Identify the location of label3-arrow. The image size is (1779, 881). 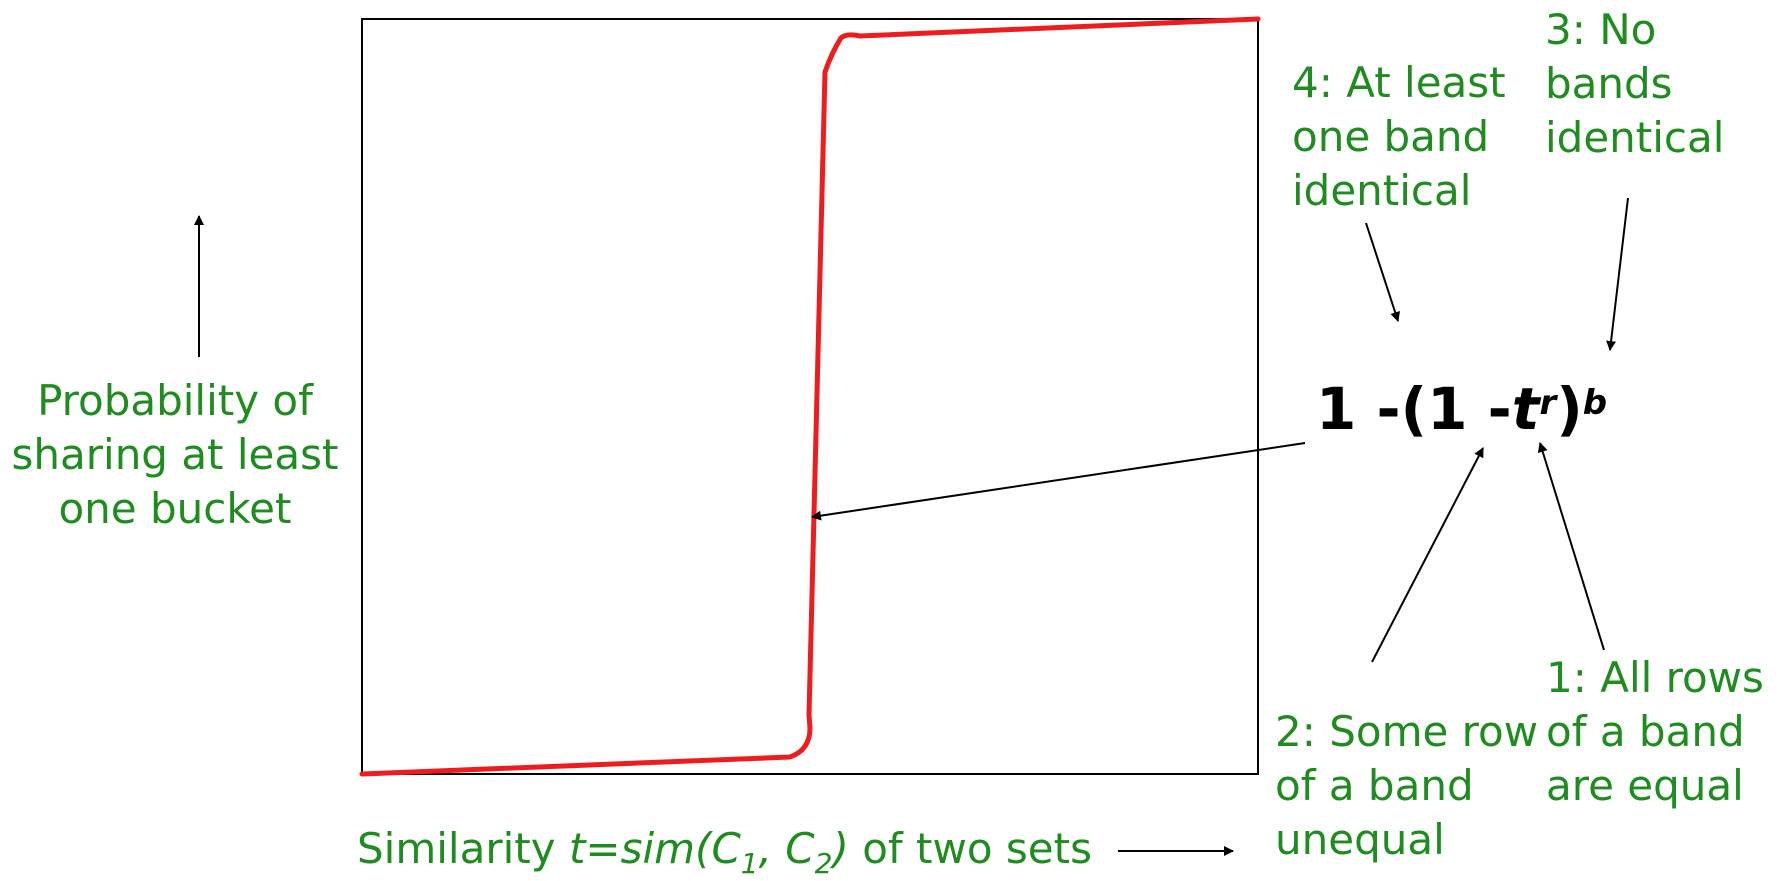
(1617, 274).